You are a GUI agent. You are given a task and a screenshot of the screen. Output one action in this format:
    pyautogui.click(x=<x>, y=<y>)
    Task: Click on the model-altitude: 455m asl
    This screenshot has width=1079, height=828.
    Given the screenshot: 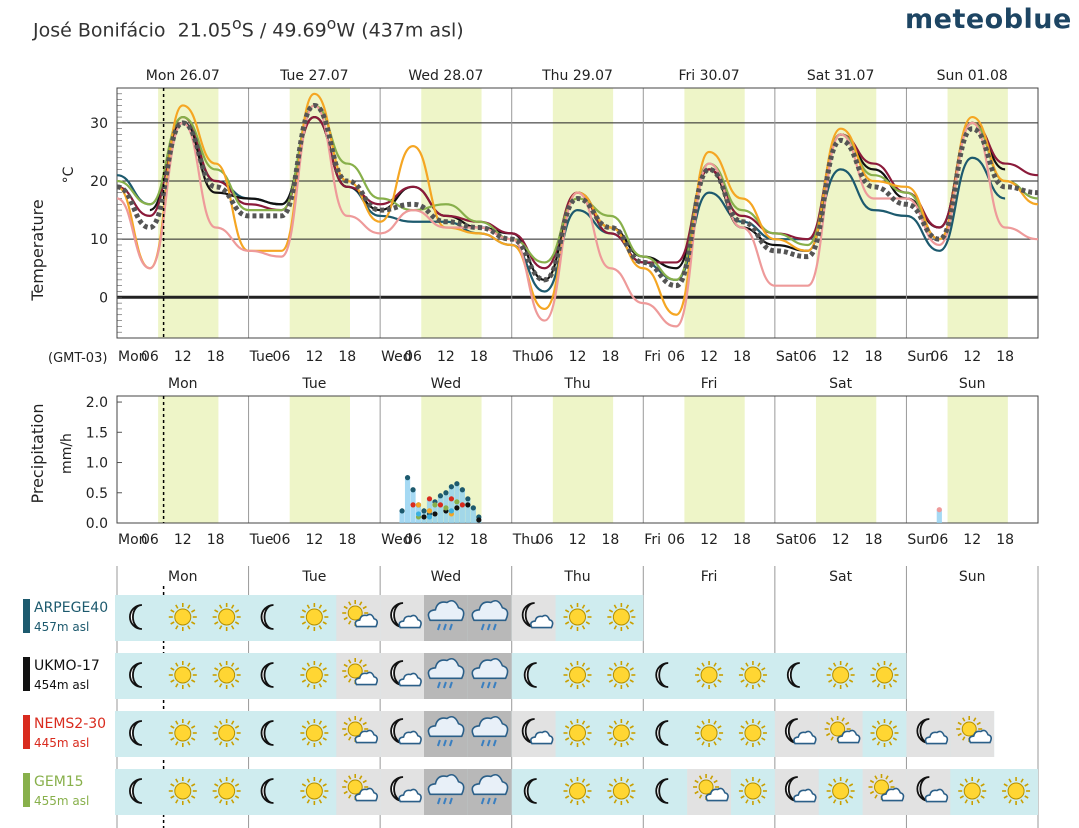 What is the action you would take?
    pyautogui.click(x=61, y=801)
    